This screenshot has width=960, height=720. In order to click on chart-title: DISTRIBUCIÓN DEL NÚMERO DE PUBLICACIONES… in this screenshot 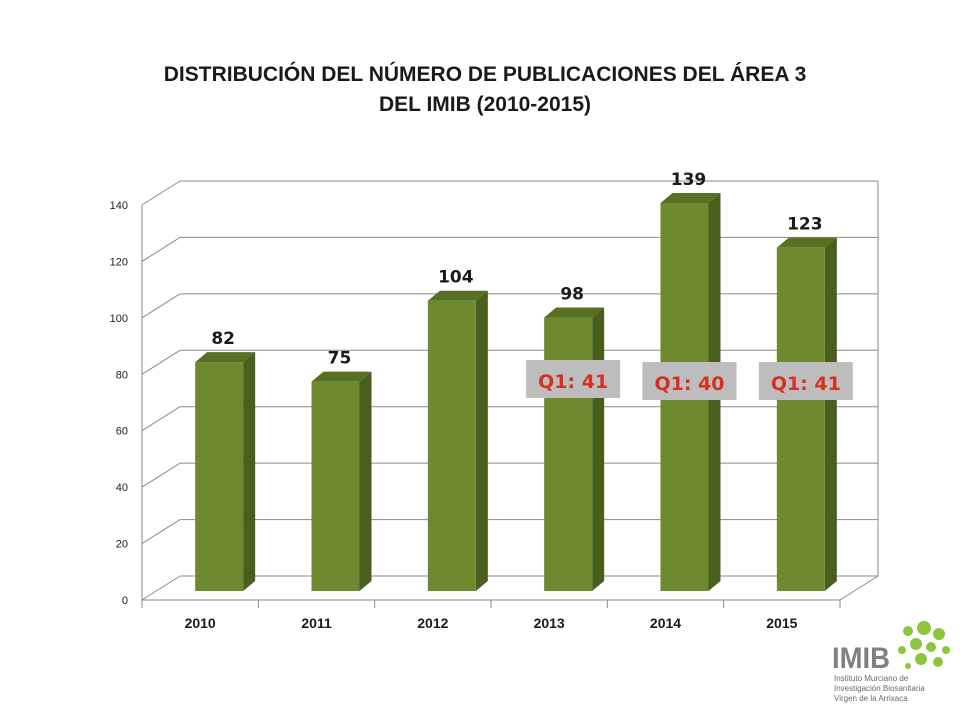, I will do `click(485, 90)`.